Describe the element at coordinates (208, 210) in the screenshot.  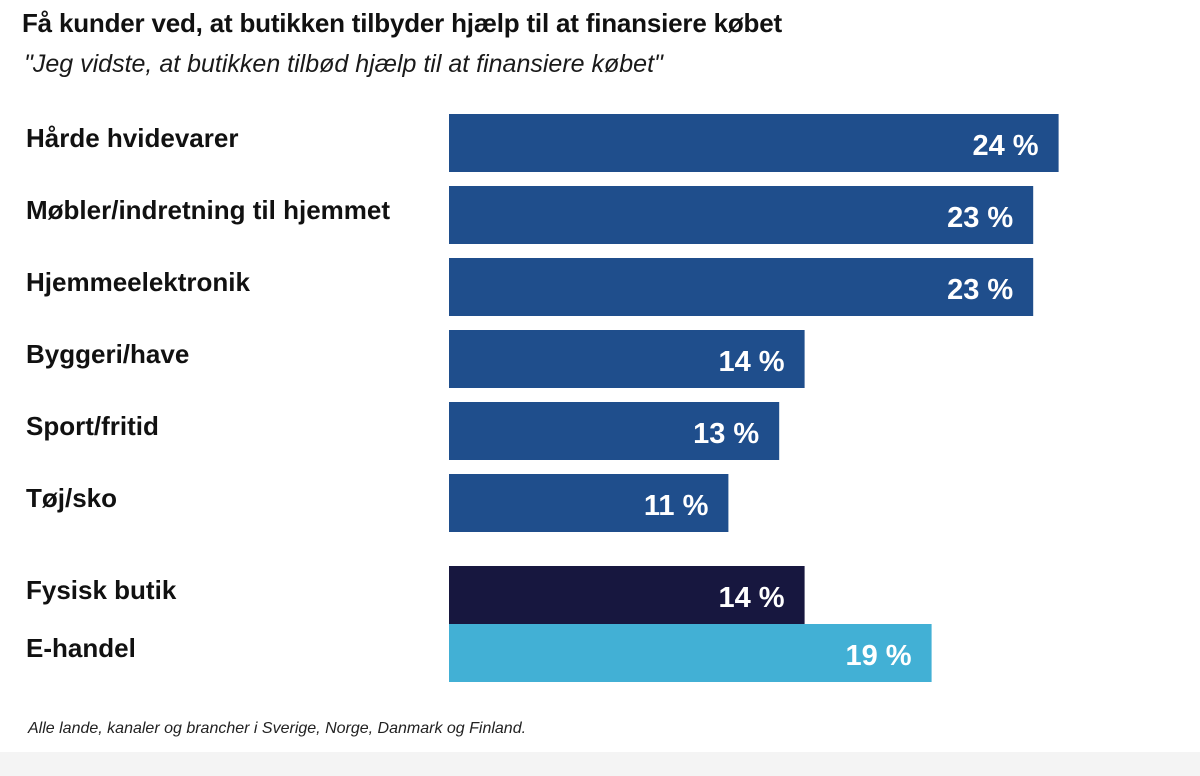
I see `category-label: Møbler/indretning til hjemmet` at that location.